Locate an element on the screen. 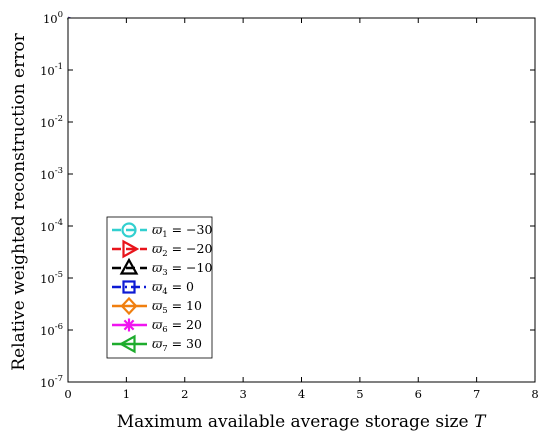  y-tick-label: 10⁻² is located at coordinates (51, 122).